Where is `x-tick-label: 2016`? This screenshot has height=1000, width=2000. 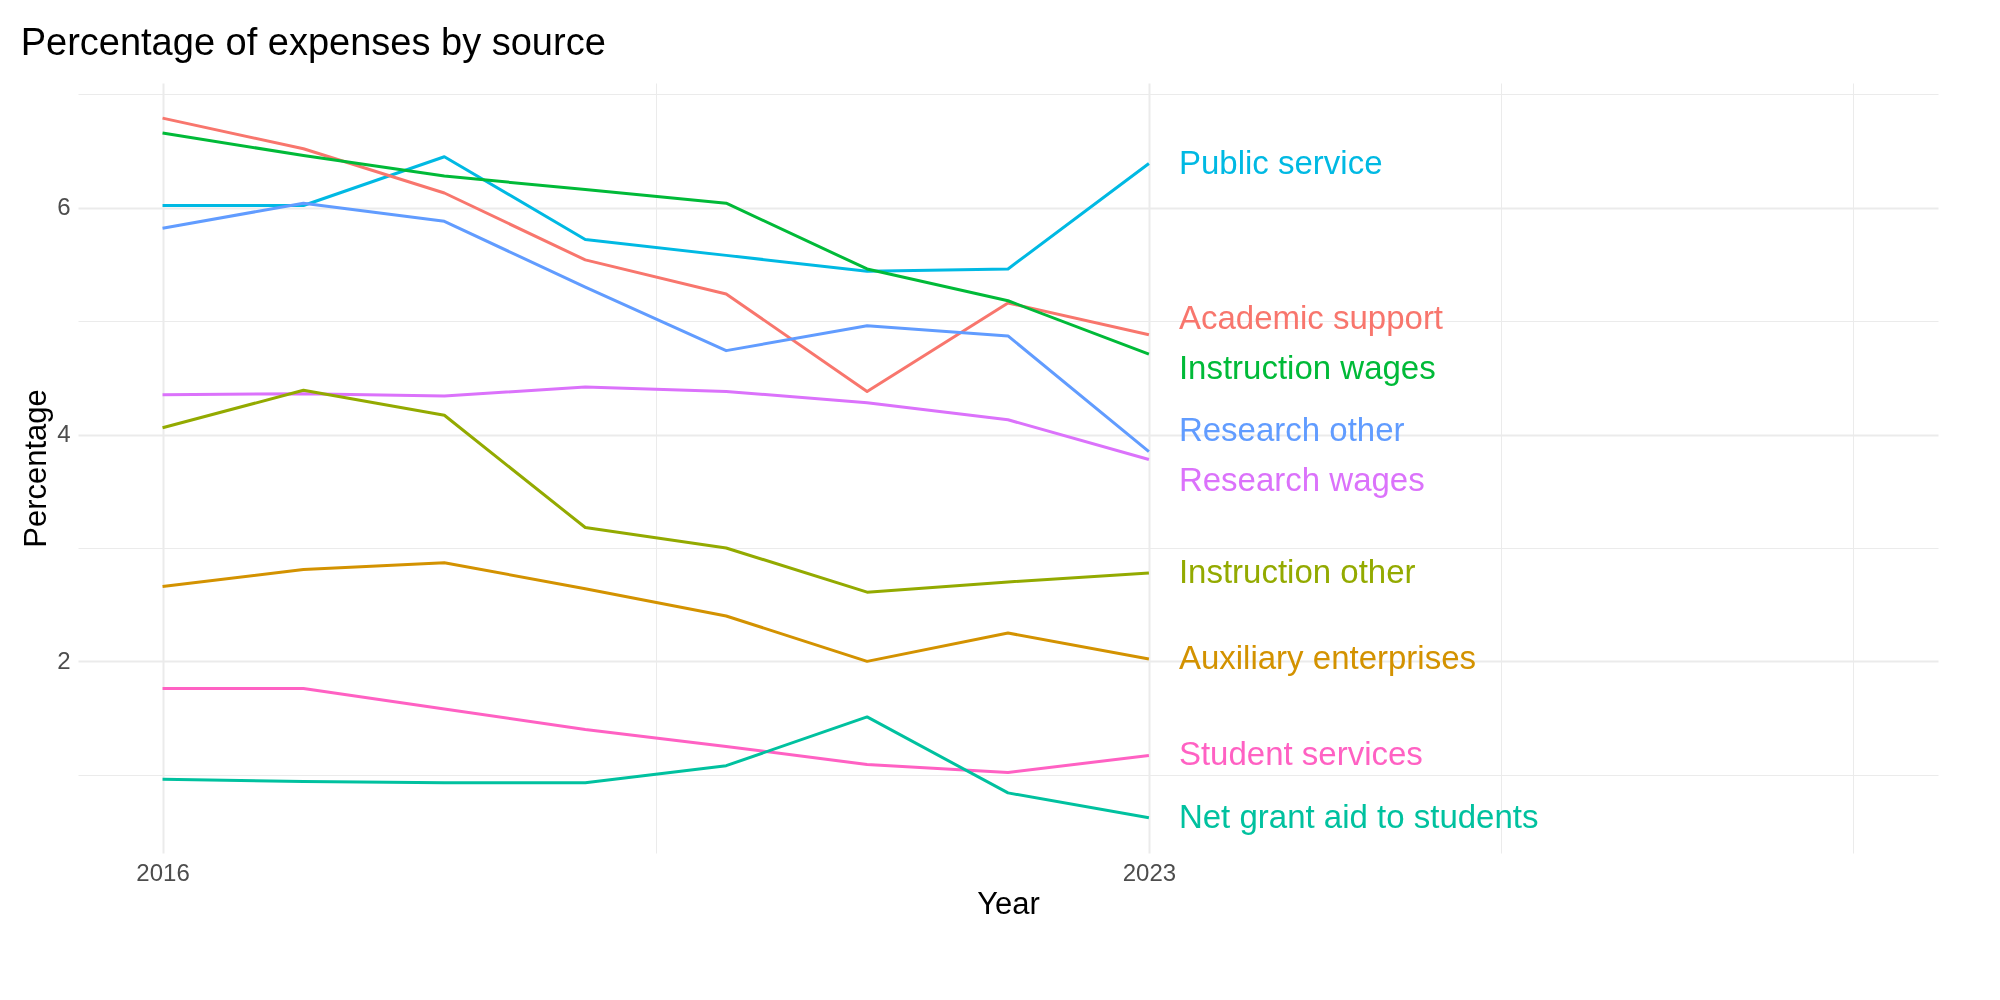 x-tick-label: 2016 is located at coordinates (163, 872).